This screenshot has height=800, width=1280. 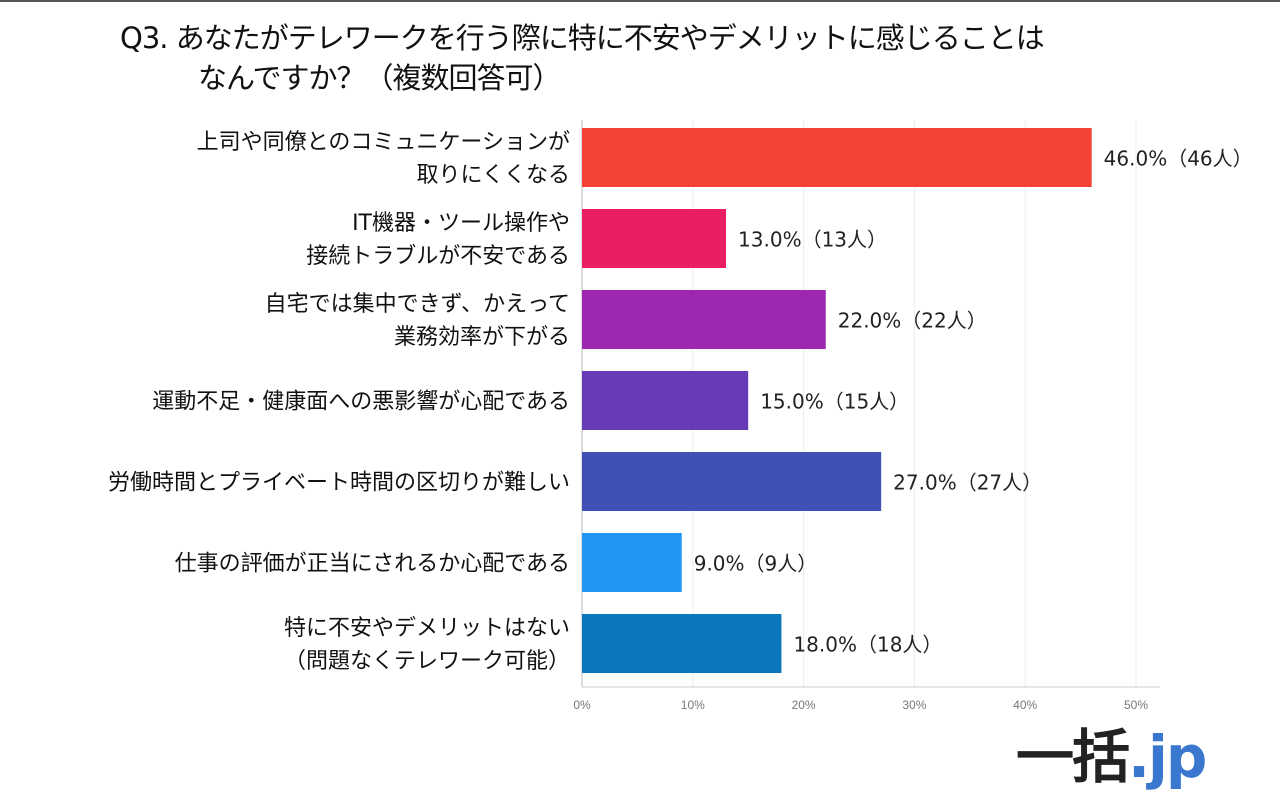 I want to click on top-border, so click(x=640, y=1).